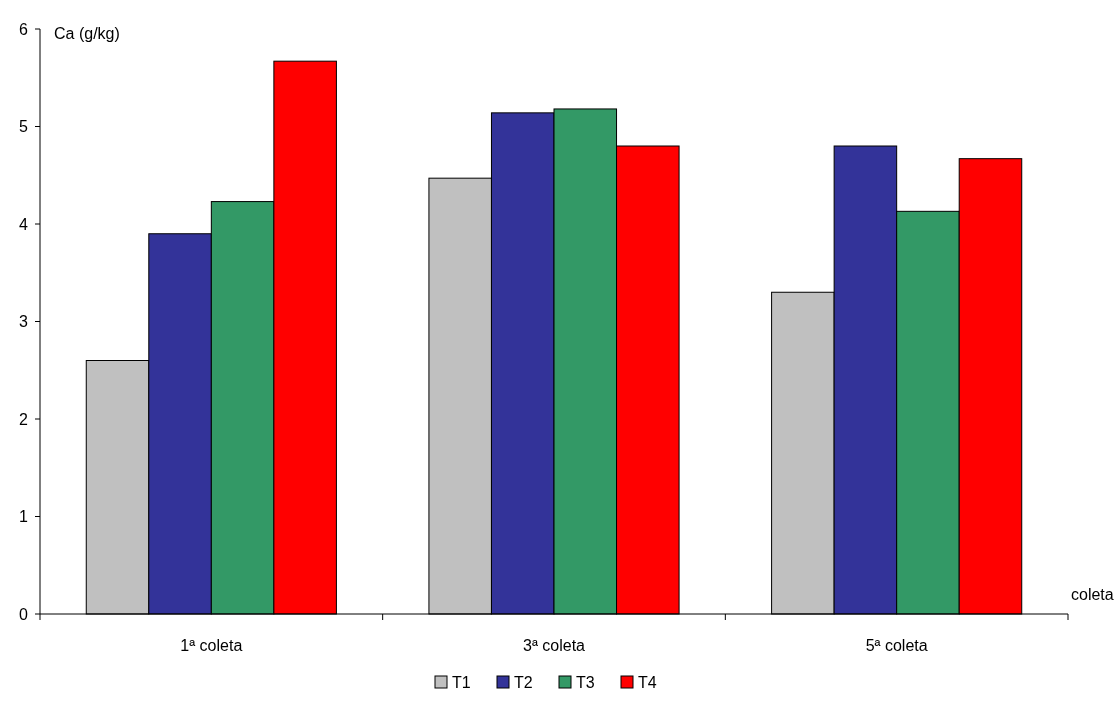 The image size is (1118, 717). What do you see at coordinates (523, 682) in the screenshot?
I see `legend-label: T2` at bounding box center [523, 682].